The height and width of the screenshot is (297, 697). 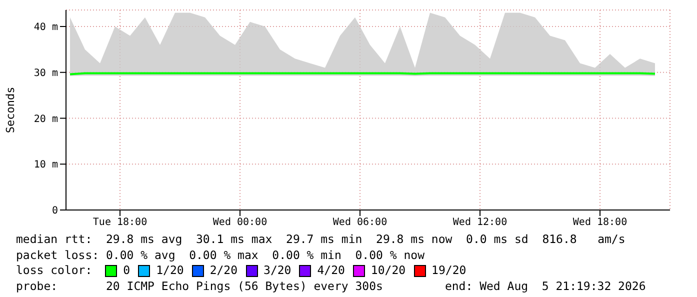 What do you see at coordinates (545, 286) in the screenshot?
I see `text: end: Wed Aug 5 21:19:32 2026` at bounding box center [545, 286].